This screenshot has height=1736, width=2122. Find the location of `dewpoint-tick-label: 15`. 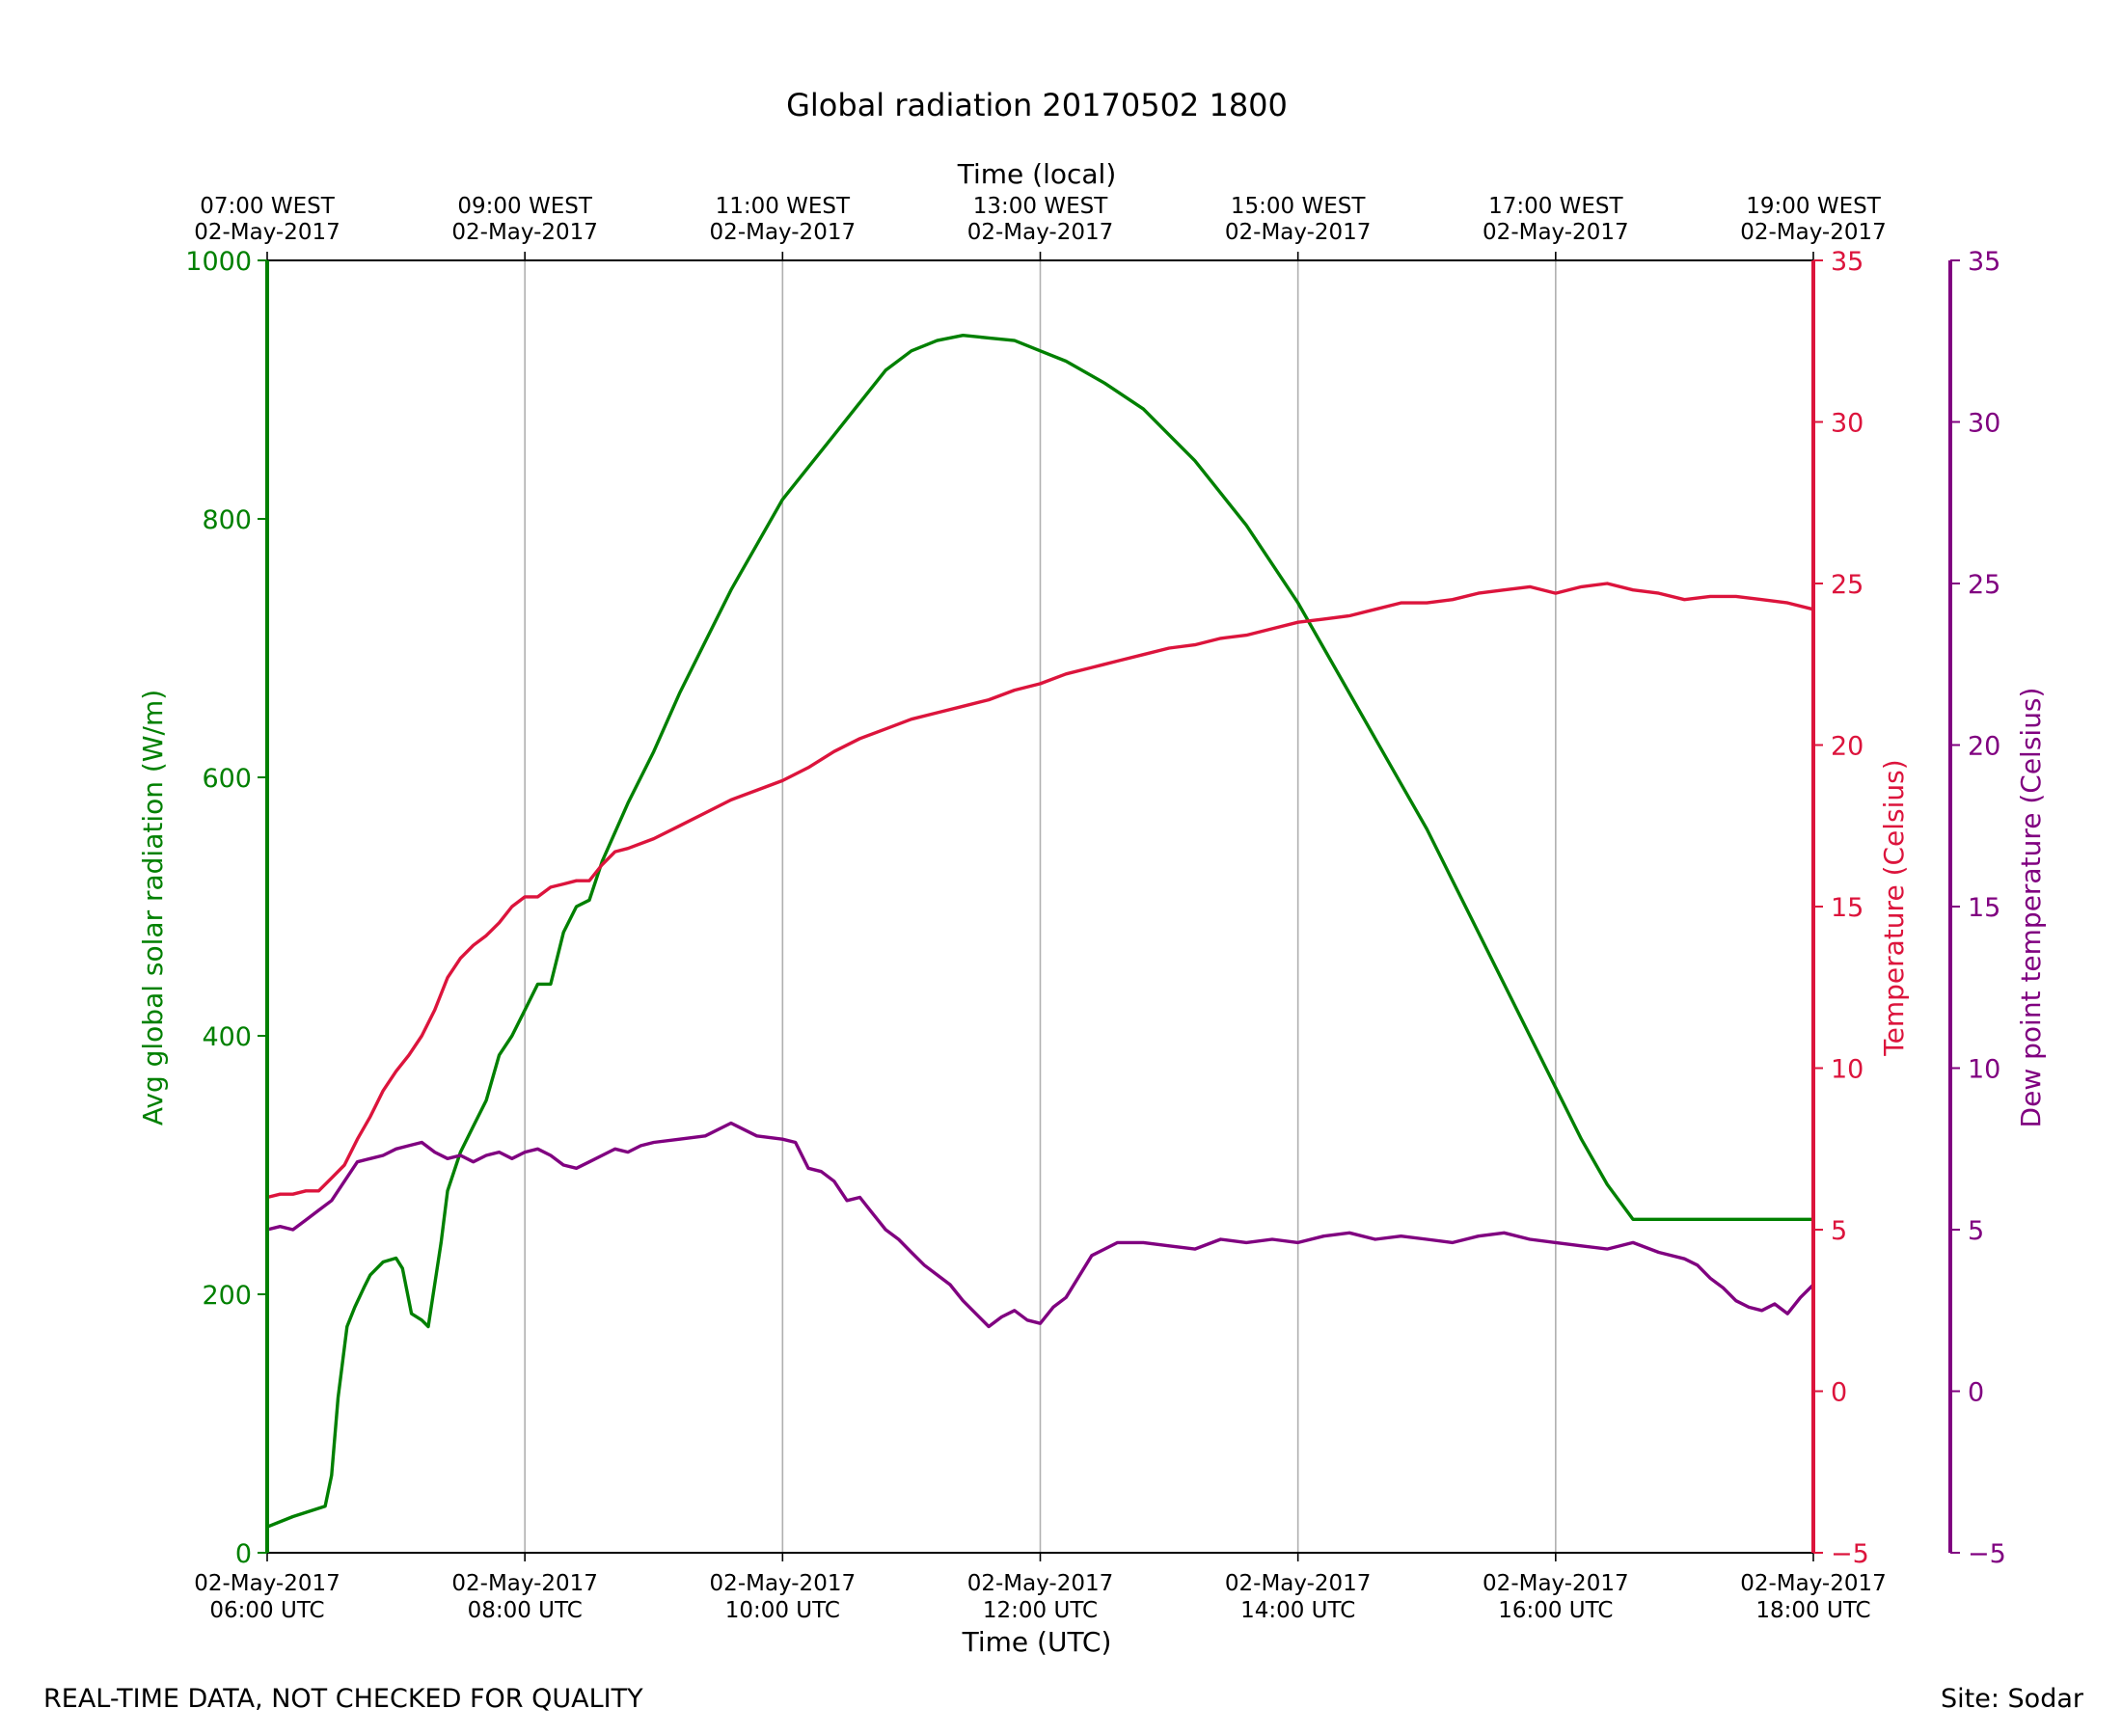

dewpoint-tick-label: 15 is located at coordinates (1984, 908).